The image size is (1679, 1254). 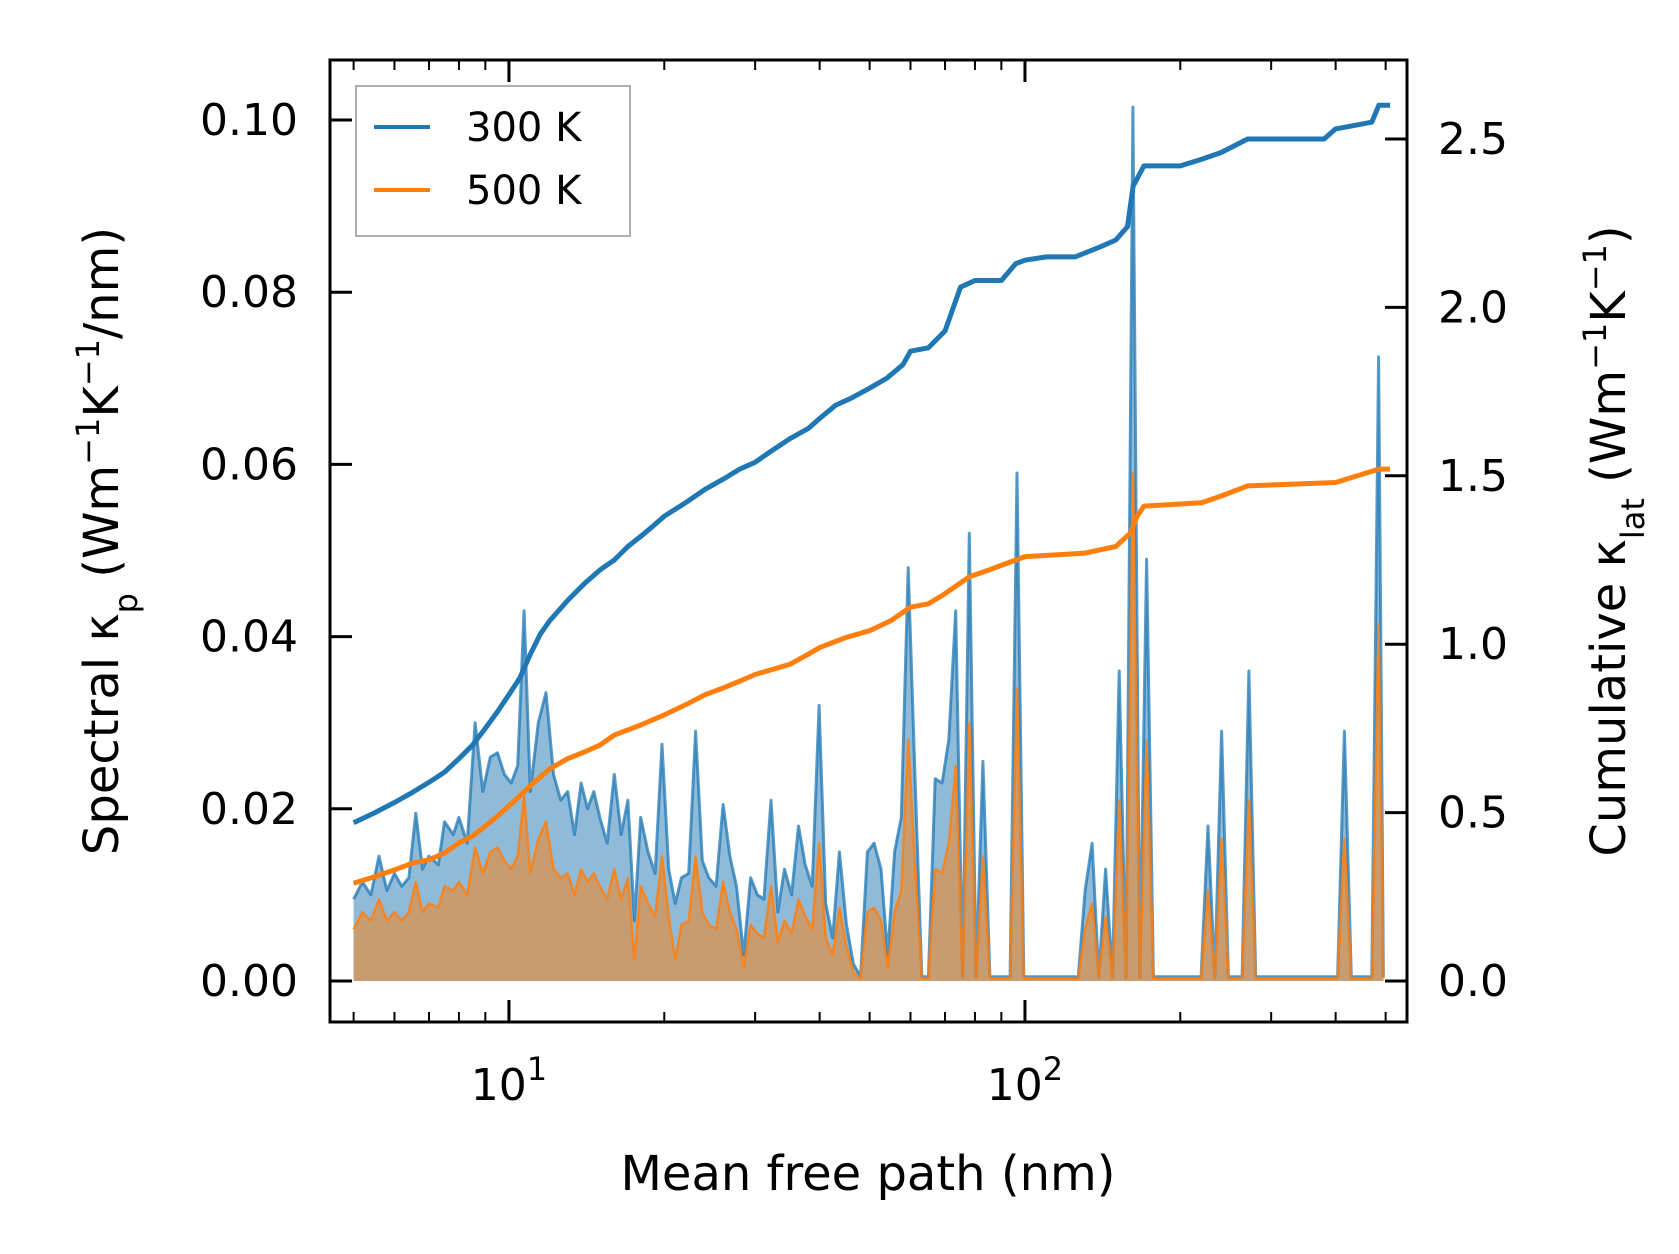 What do you see at coordinates (1609, 698) in the screenshot?
I see `ylabel-right-main: Cumulative κ` at bounding box center [1609, 698].